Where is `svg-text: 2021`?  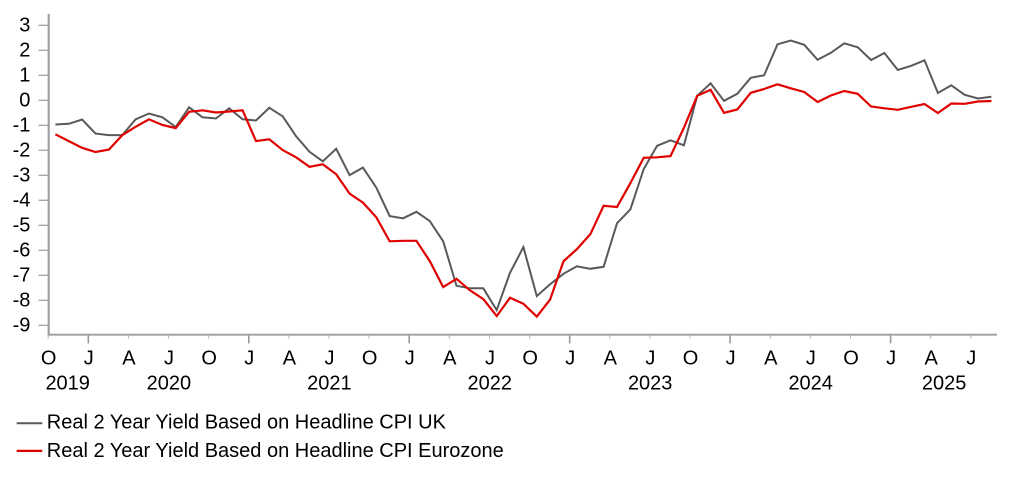
svg-text: 2021 is located at coordinates (329, 383).